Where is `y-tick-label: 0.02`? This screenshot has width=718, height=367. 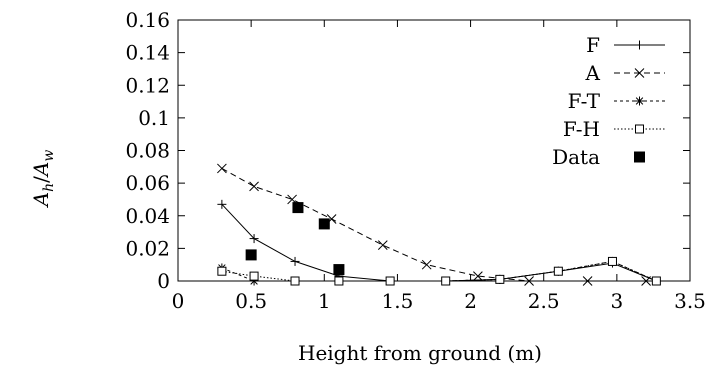 y-tick-label: 0.02 is located at coordinates (147, 248).